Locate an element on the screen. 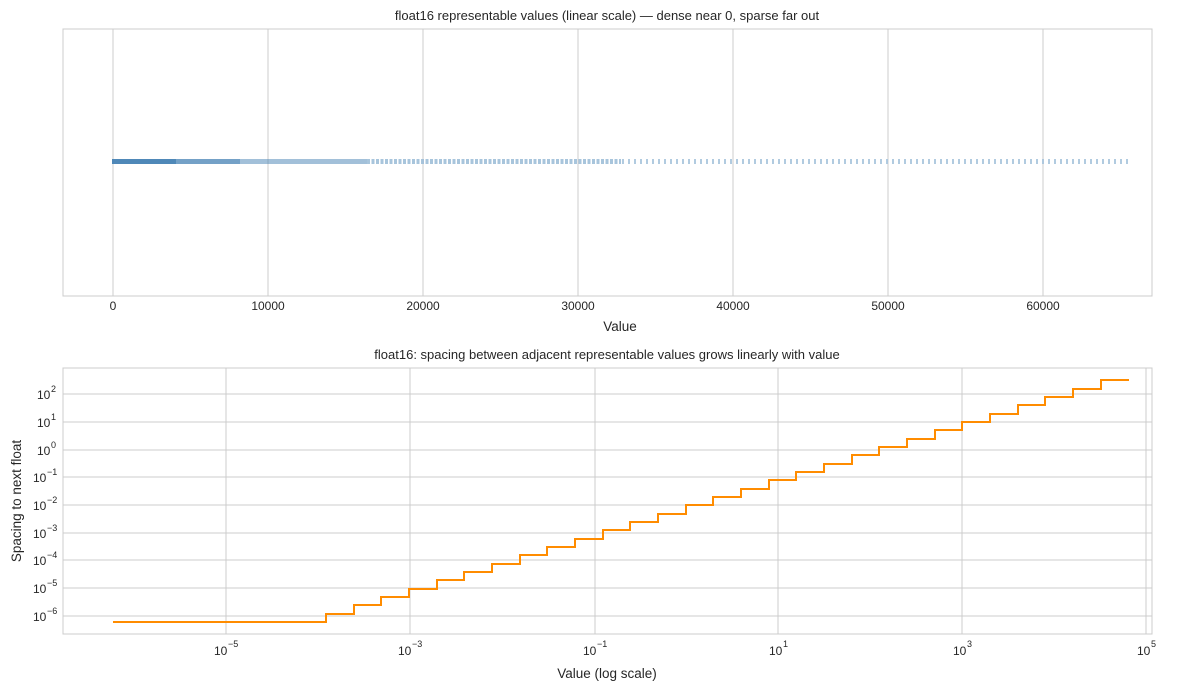  x-tick-label: 0 is located at coordinates (113, 306).